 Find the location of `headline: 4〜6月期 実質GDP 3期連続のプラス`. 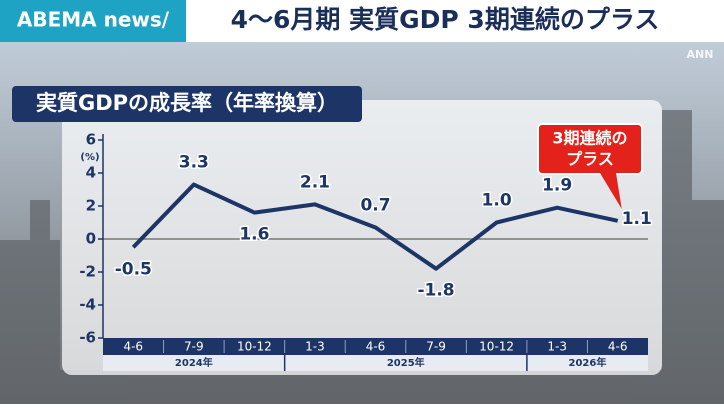

headline: 4〜6月期 実質GDP 3期連続のプラス is located at coordinates (445, 19).